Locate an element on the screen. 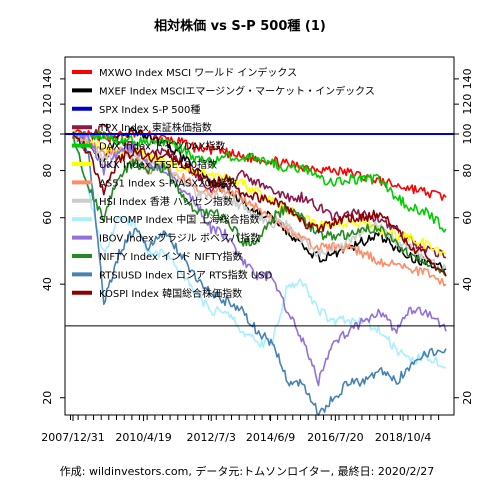  y-tick-label-left-20: 20 is located at coordinates (47, 398).